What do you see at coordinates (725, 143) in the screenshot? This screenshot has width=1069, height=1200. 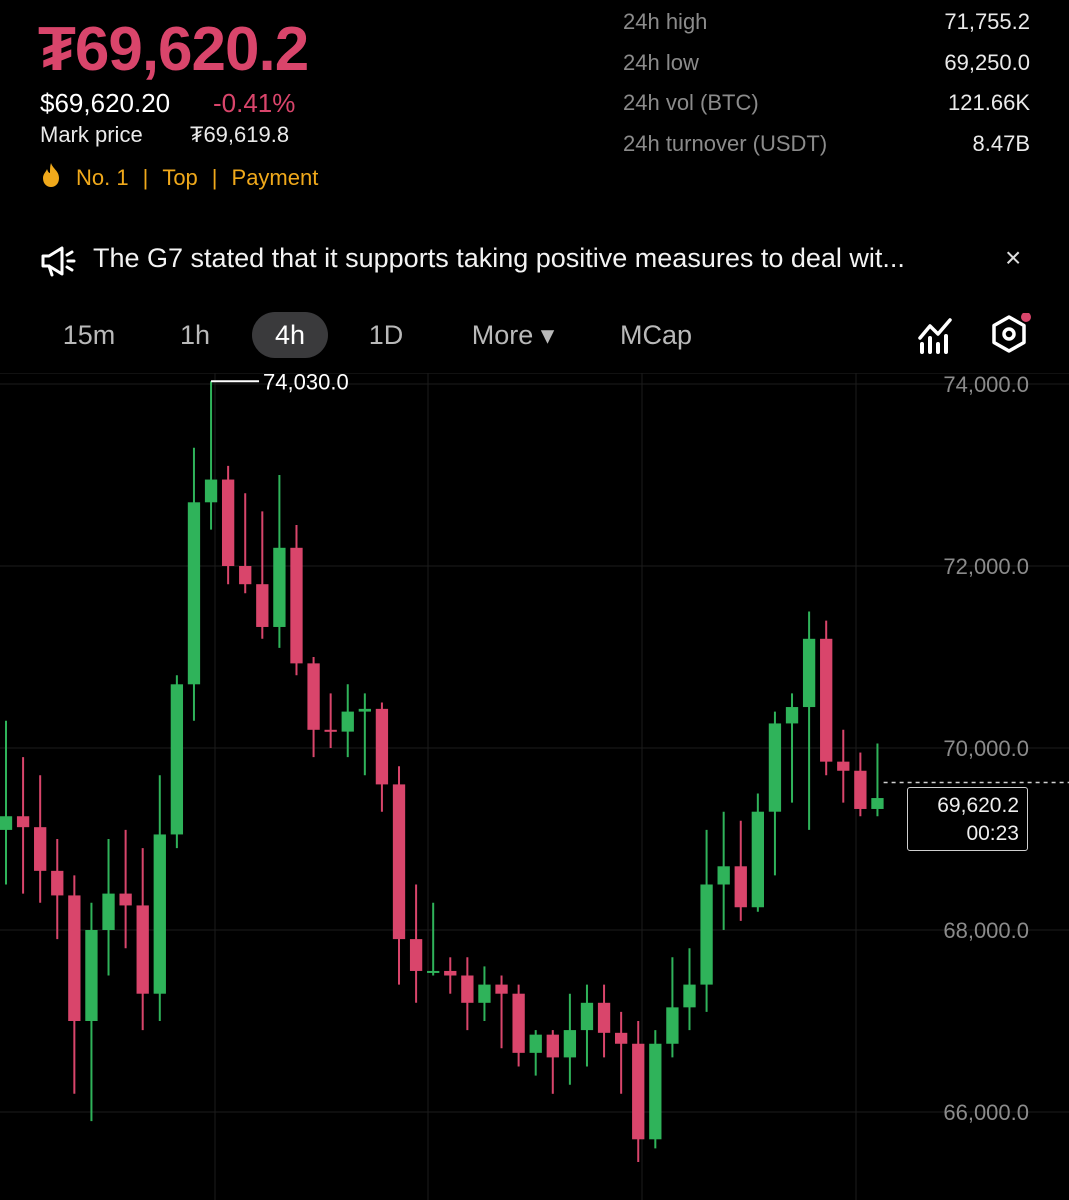 I see `stat-24h-turnover-label: 24h turnover (USDT)` at bounding box center [725, 143].